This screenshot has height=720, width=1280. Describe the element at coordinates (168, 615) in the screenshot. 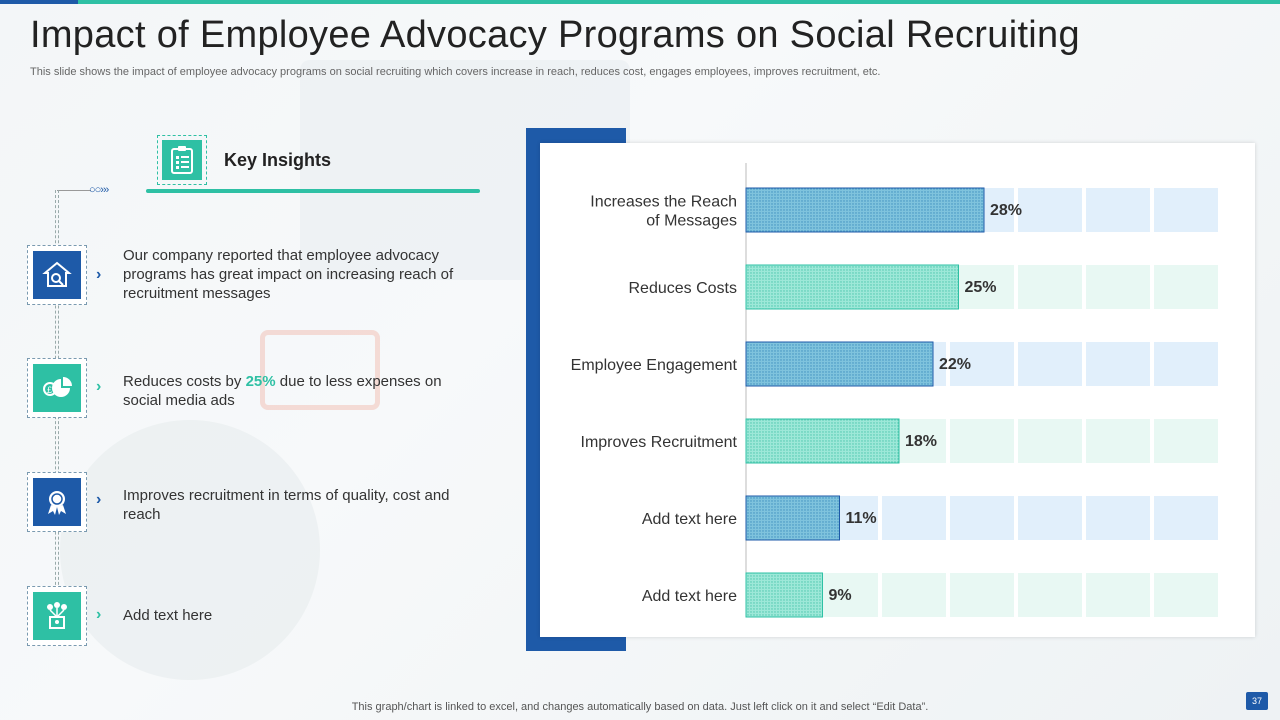

I see `insight-text: Add text here` at that location.